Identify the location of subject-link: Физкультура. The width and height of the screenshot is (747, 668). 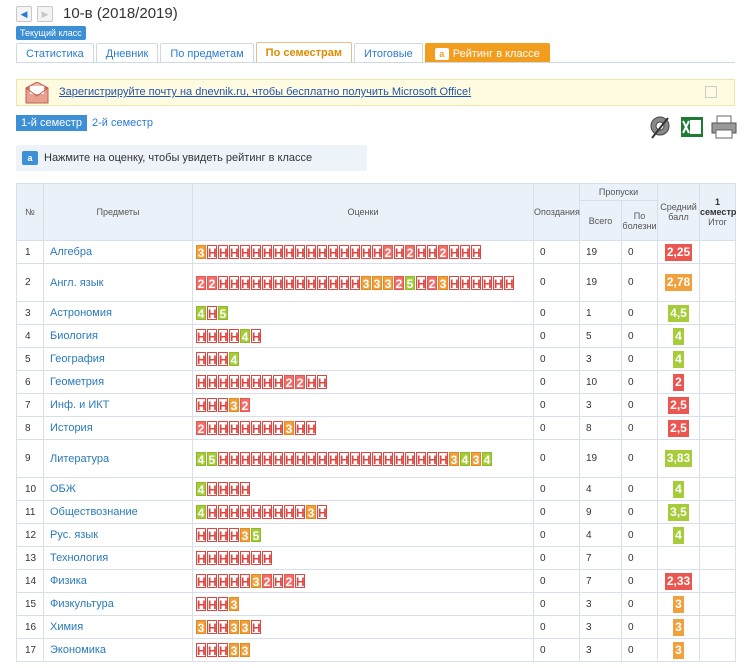
(118, 604).